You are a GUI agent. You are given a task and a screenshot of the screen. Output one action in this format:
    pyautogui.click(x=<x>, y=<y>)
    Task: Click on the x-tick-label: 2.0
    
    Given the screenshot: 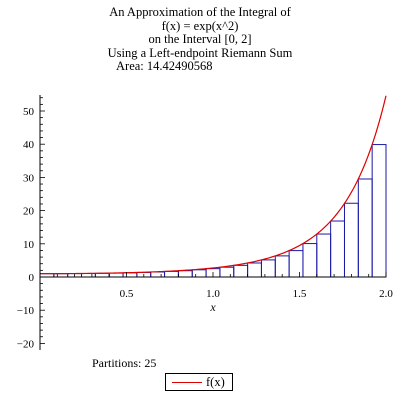 What is the action you would take?
    pyautogui.click(x=386, y=294)
    